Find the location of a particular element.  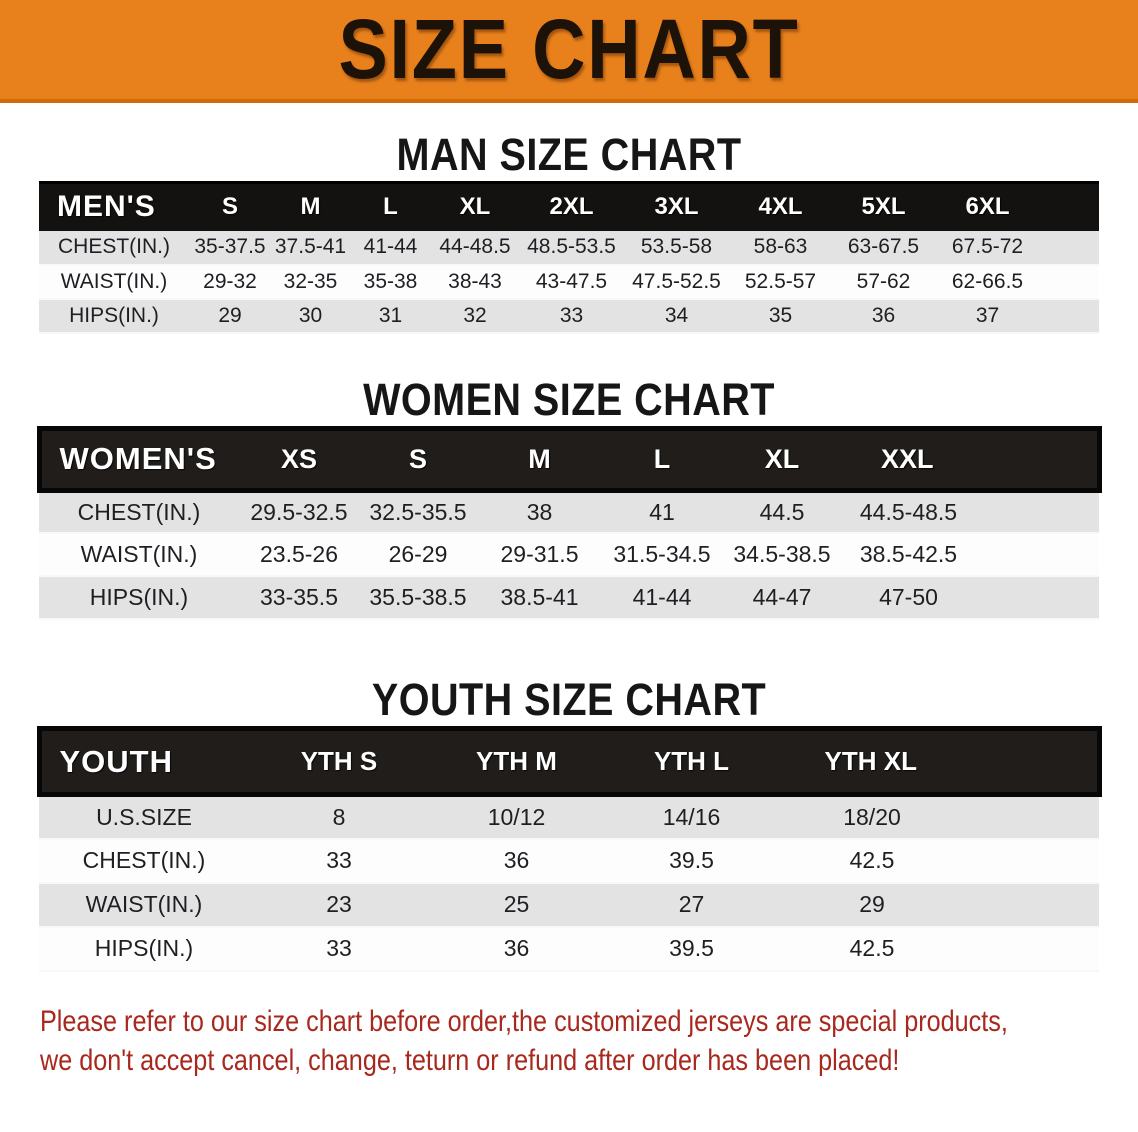

size-col-header: 3XL is located at coordinates (676, 206).